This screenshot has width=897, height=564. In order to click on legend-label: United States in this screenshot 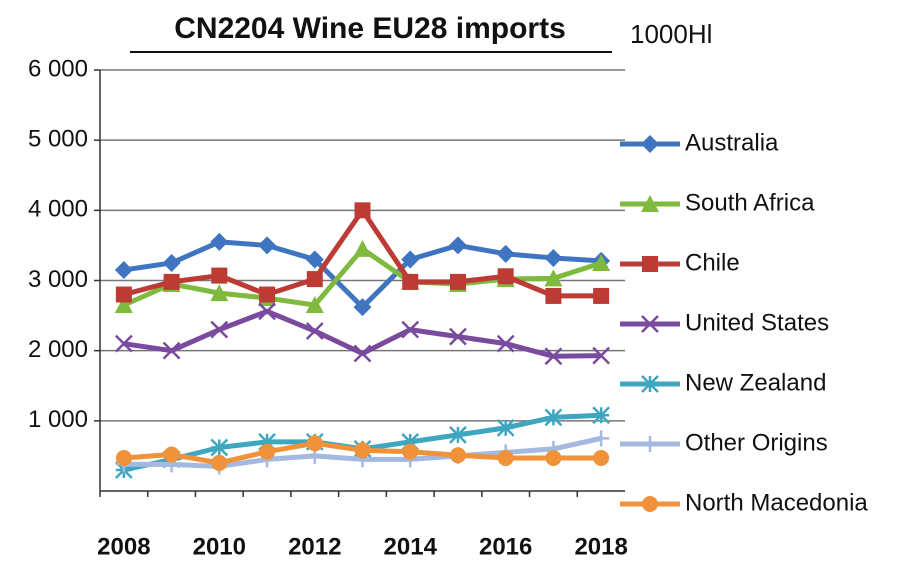, I will do `click(757, 322)`.